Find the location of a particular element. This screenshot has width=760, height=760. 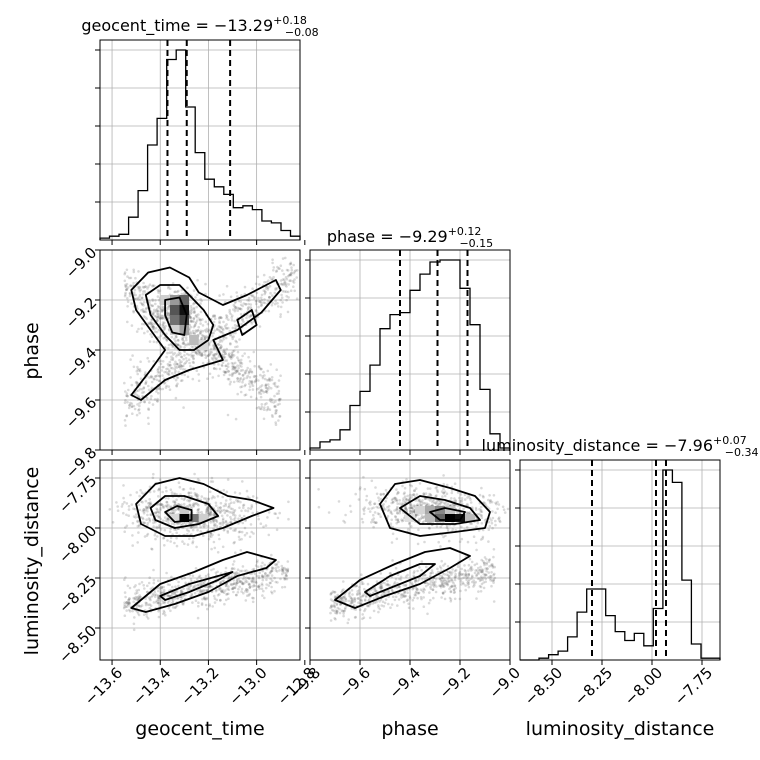

density-cell is located at coordinates (194, 518).